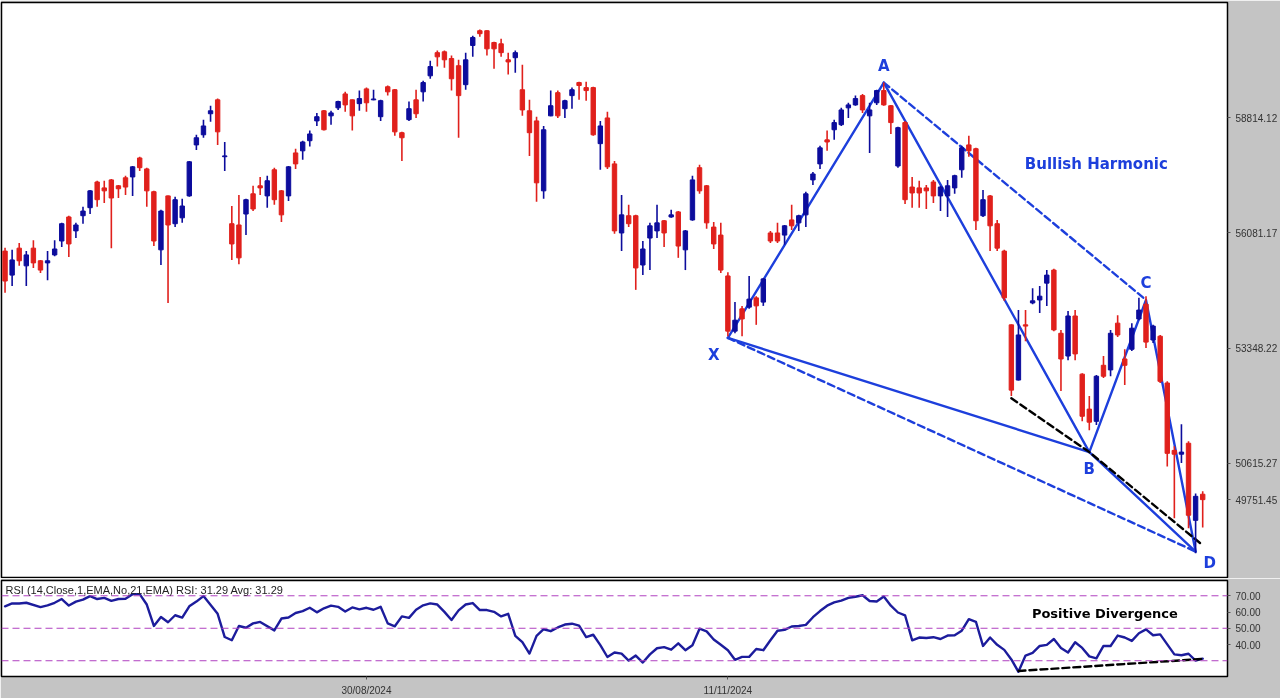 This screenshot has height=698, width=1280. I want to click on y-tick-label: 58814.12, so click(1256, 118).